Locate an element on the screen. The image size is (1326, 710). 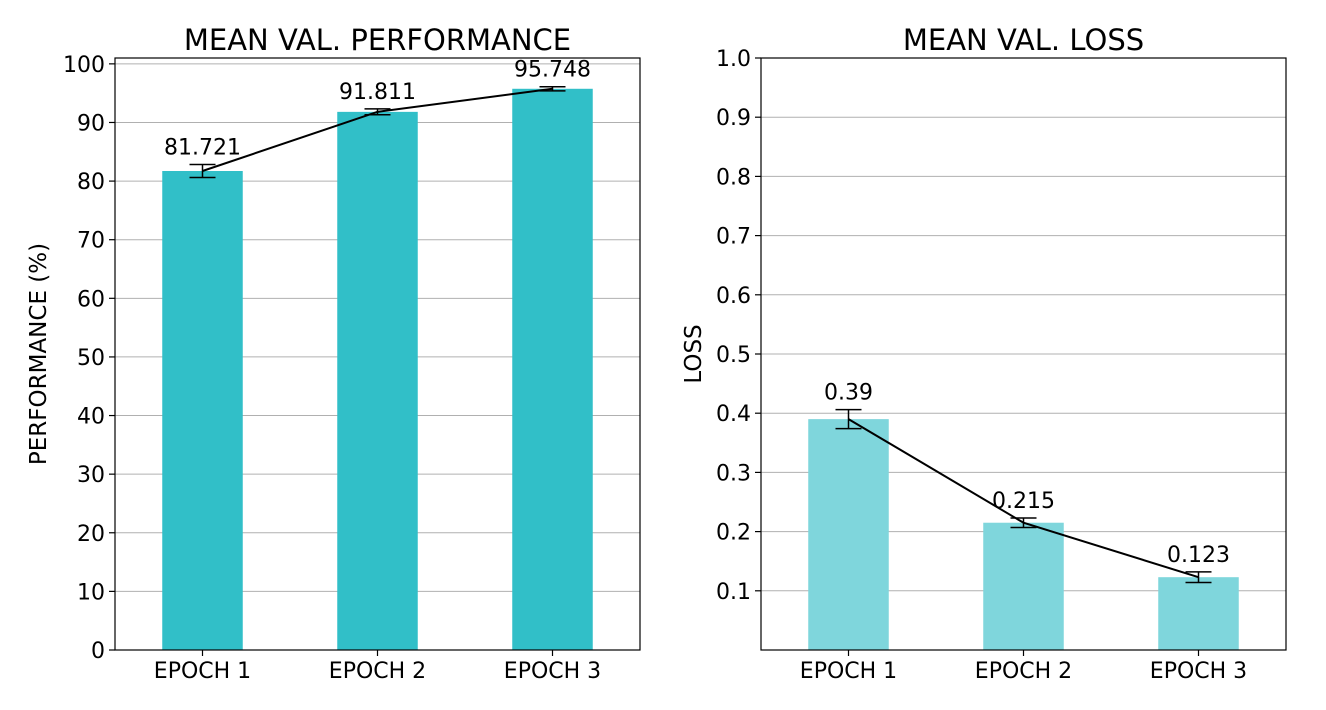
value-label-1: 0.39 is located at coordinates (848, 393).